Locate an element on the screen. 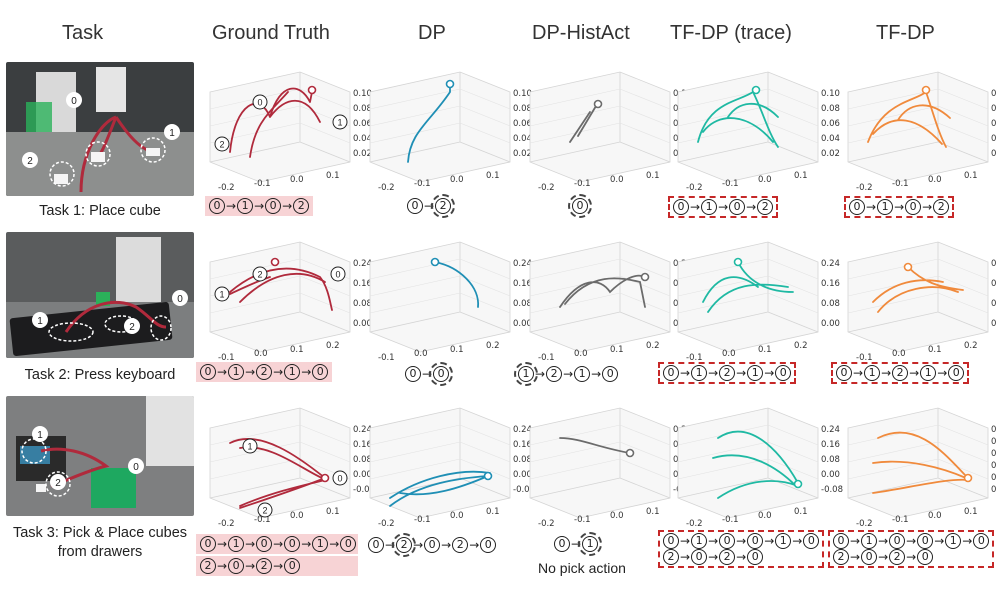 This screenshot has height=590, width=996. waypoint-label: 0 is located at coordinates (259, 103).